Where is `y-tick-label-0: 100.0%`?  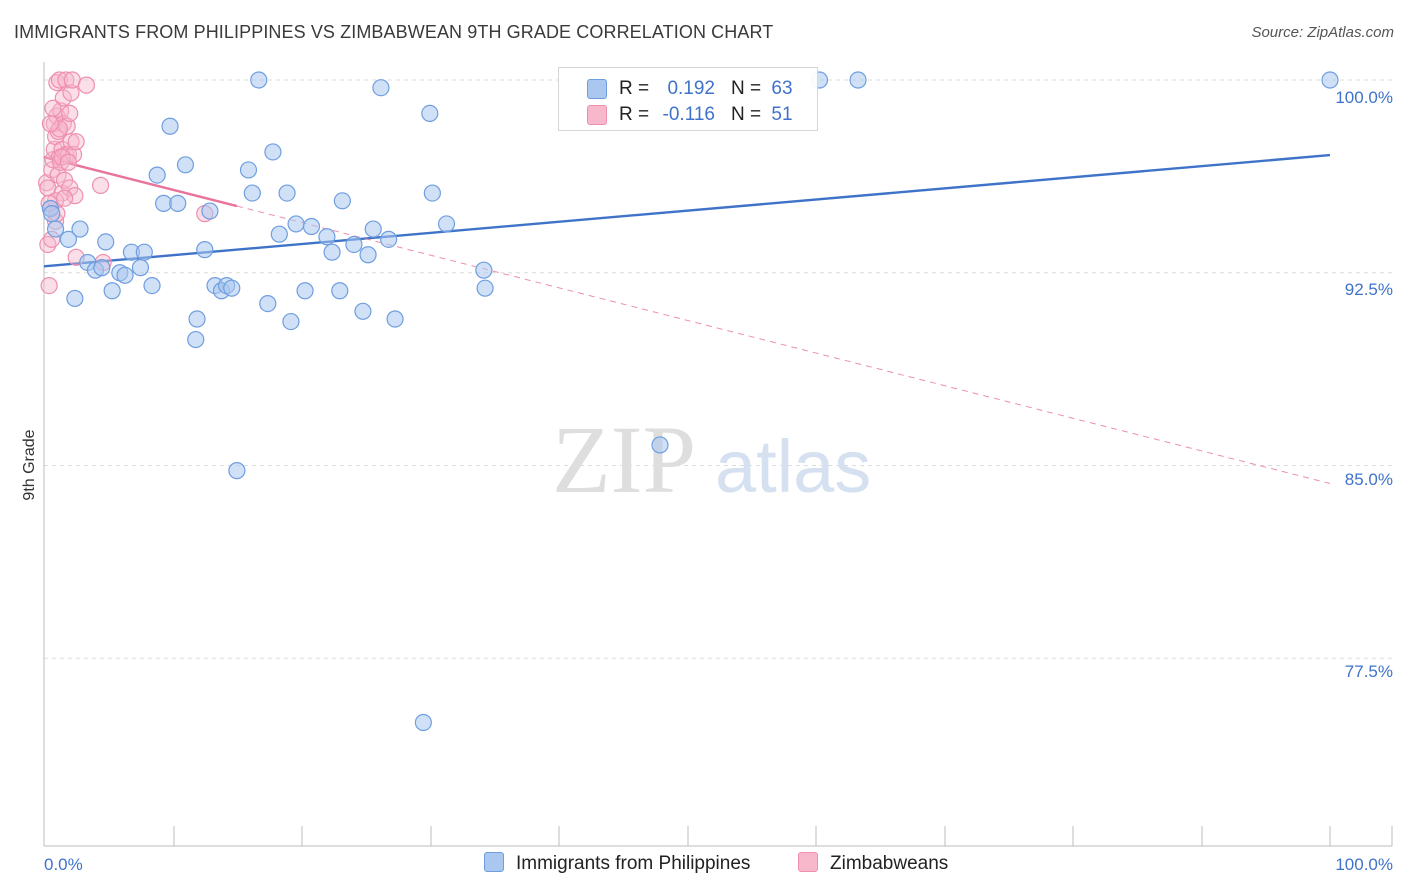 y-tick-label-0: 100.0% is located at coordinates (1364, 97).